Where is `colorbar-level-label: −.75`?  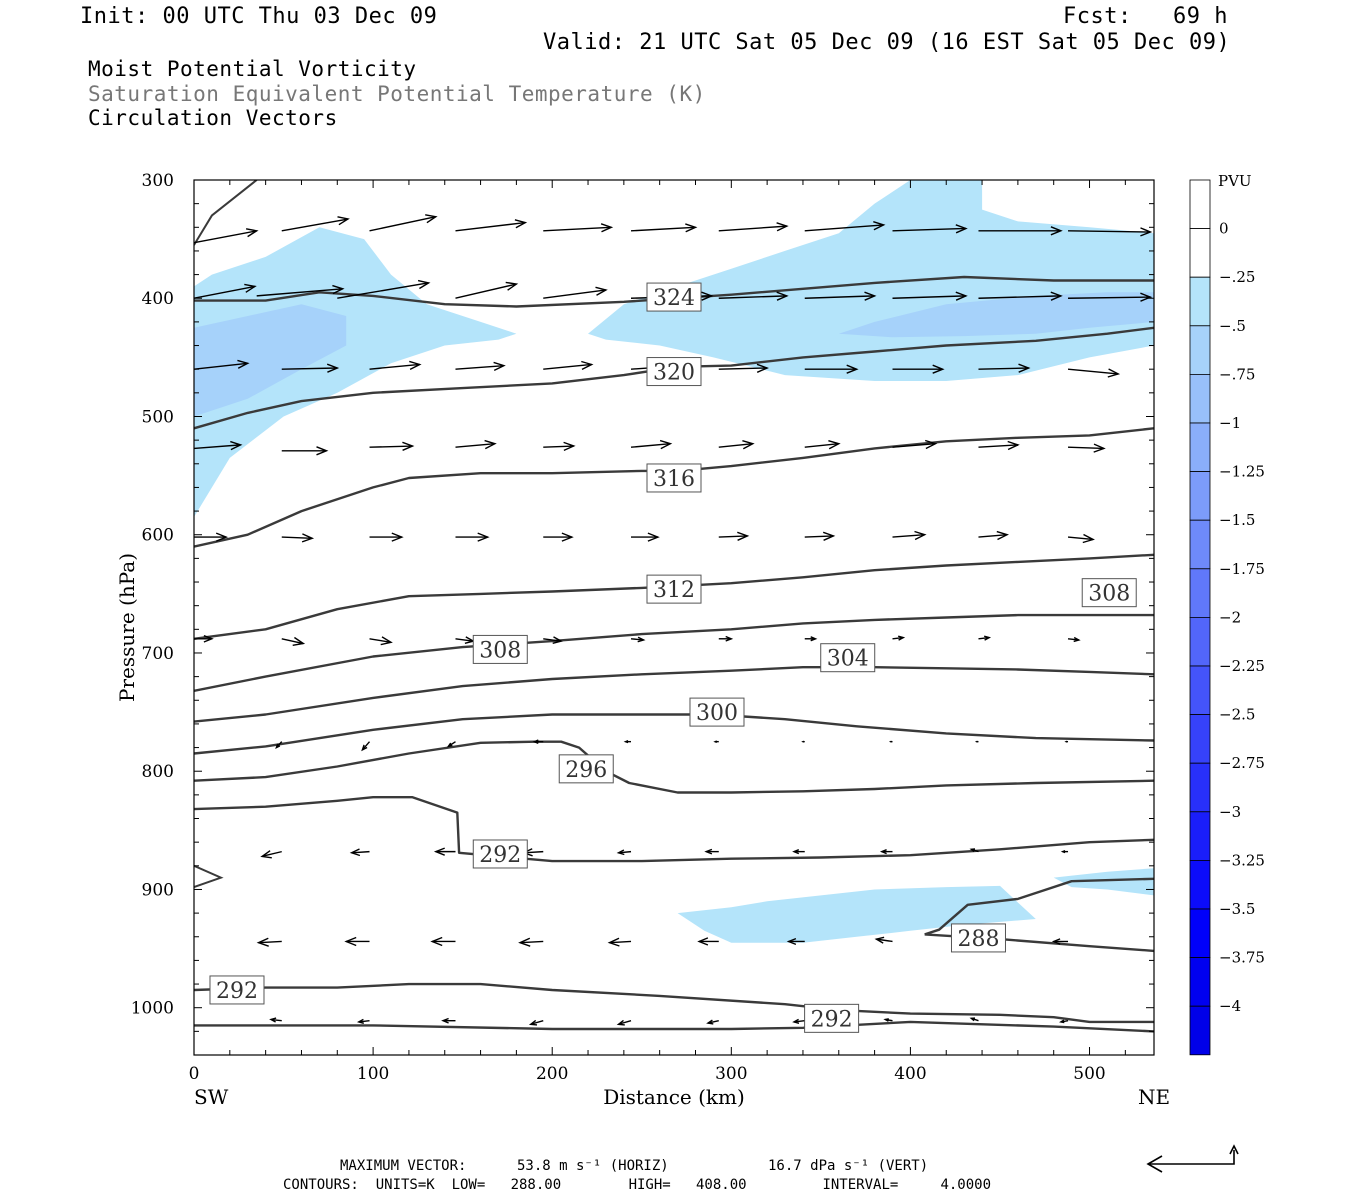
colorbar-level-label: −.75 is located at coordinates (1237, 374).